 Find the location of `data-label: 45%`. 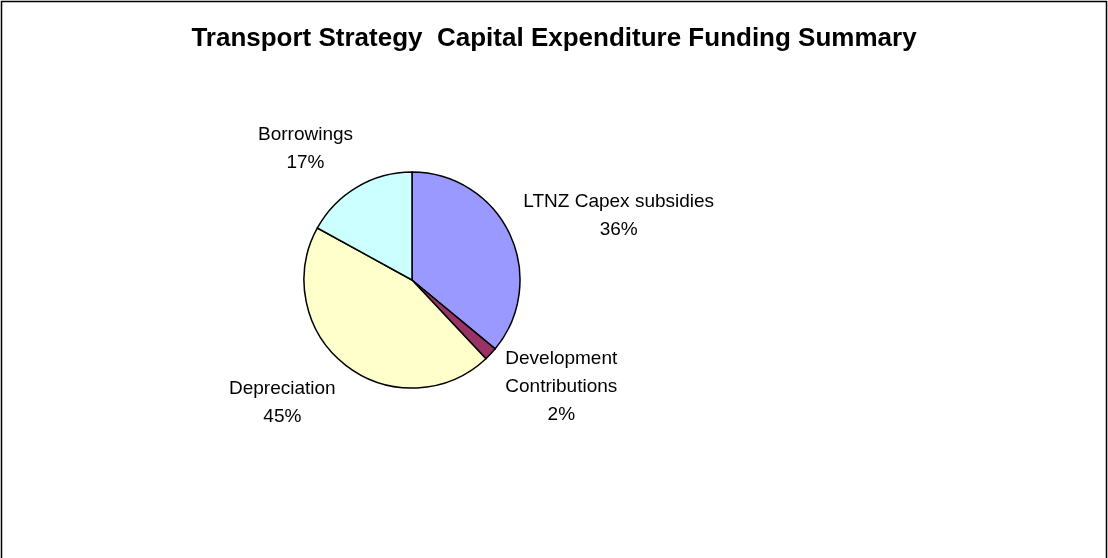

data-label: 45% is located at coordinates (282, 416).